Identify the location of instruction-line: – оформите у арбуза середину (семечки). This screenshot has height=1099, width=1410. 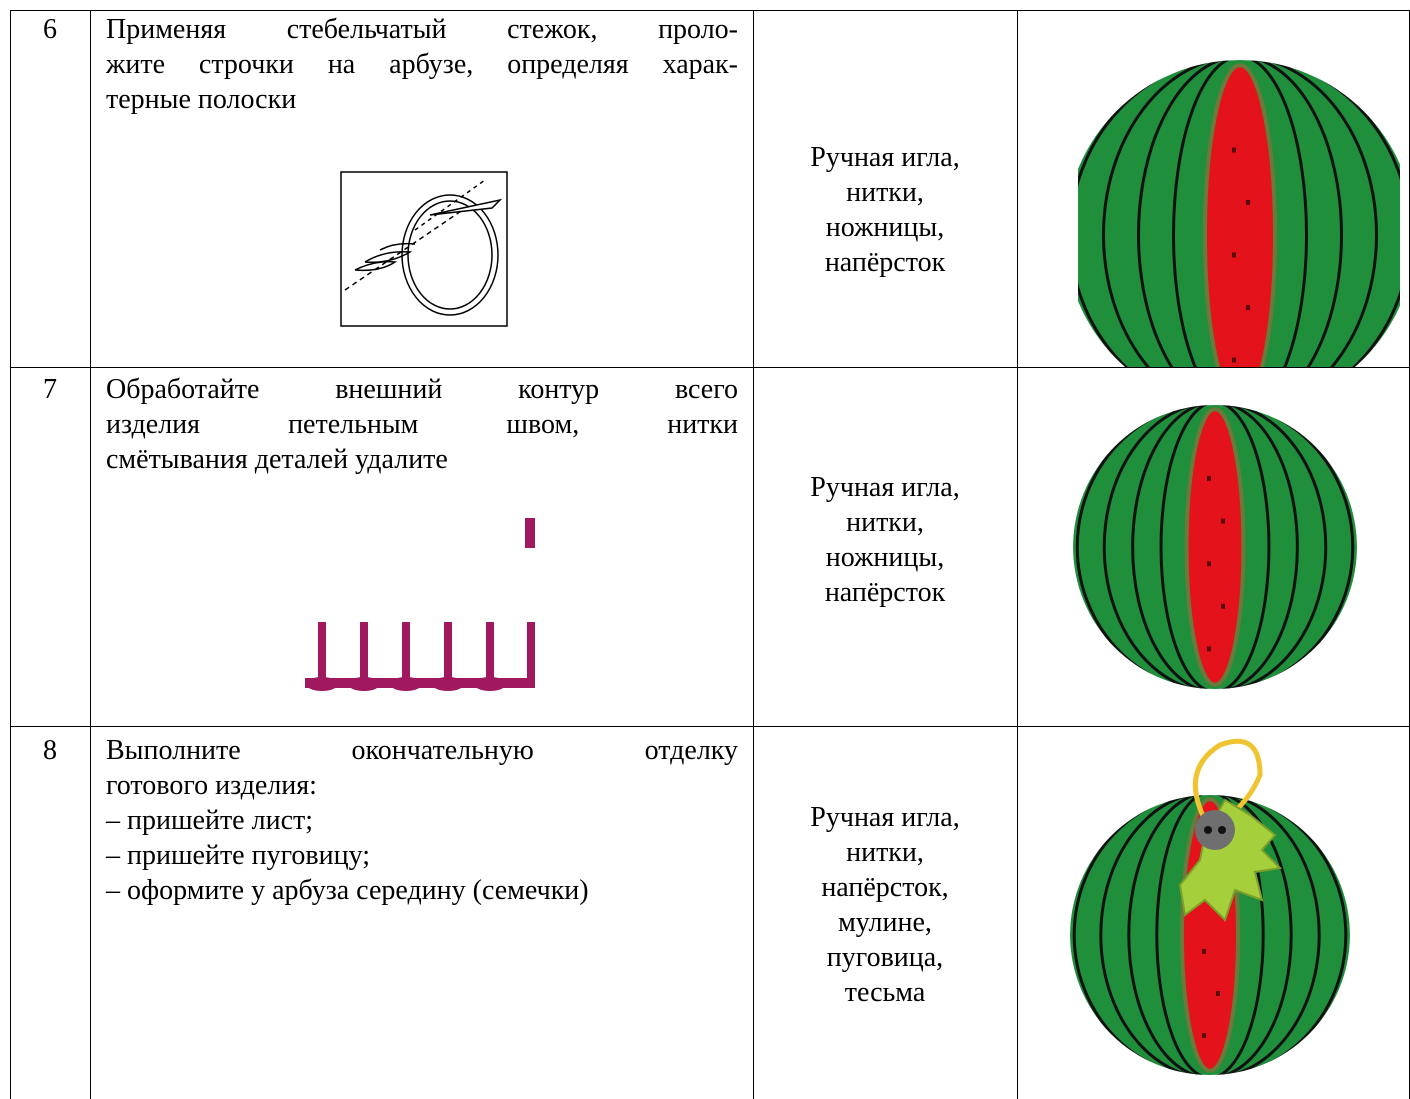
(347, 890).